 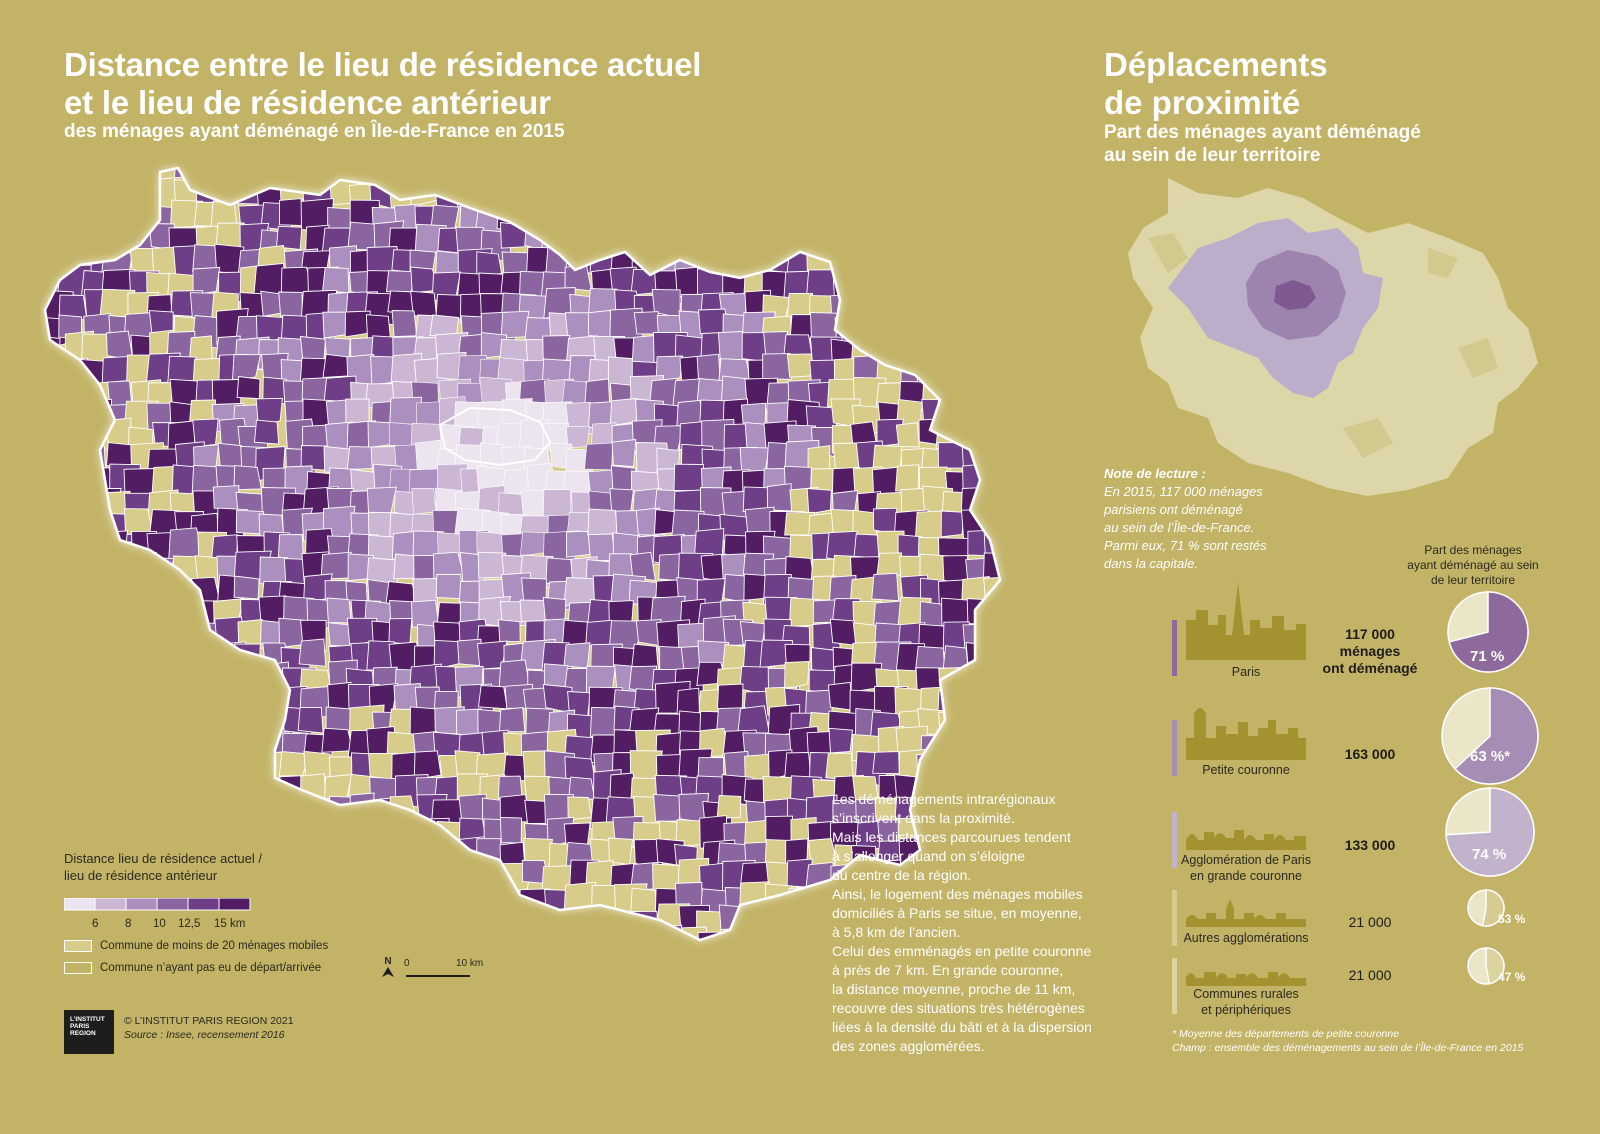 What do you see at coordinates (1370, 845) in the screenshot?
I see `territory-count: 133 000` at bounding box center [1370, 845].